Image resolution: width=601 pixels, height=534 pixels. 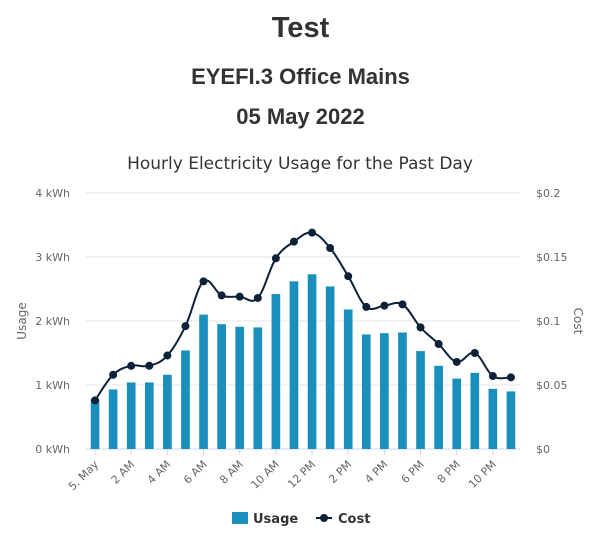 I want to click on x-tick-label: 2 AM, so click(x=123, y=472).